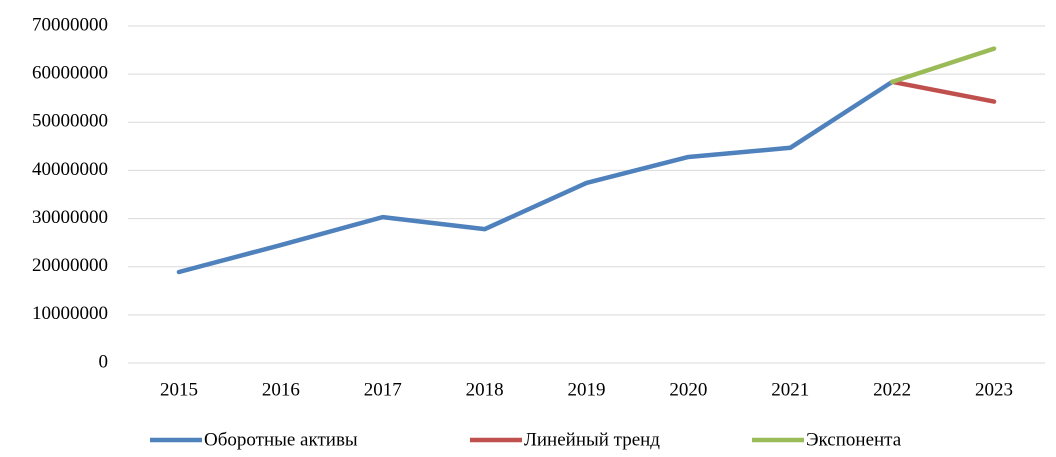 The width and height of the screenshot is (1056, 457). What do you see at coordinates (790, 389) in the screenshot?
I see `x-tick-label: 2021` at bounding box center [790, 389].